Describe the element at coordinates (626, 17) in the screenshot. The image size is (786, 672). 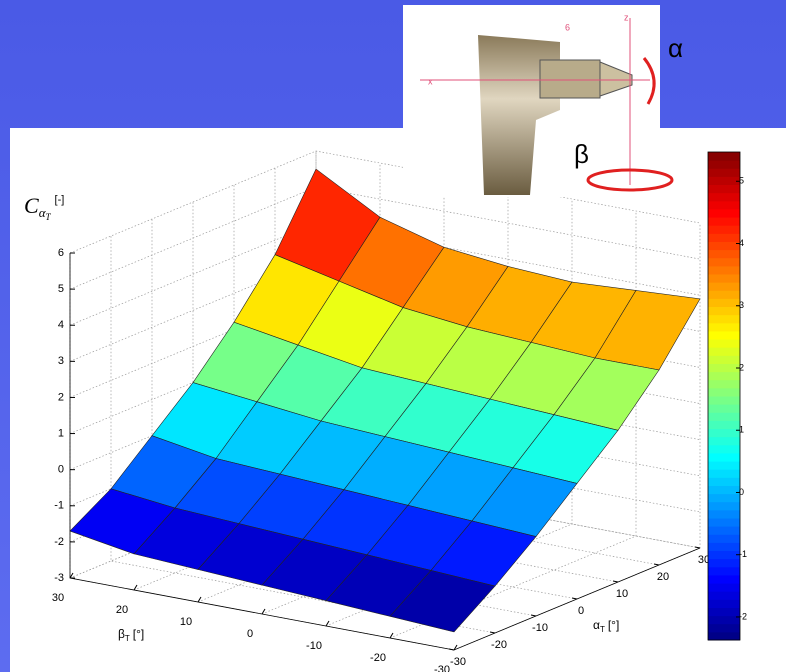
I see `inset-z-label: z` at that location.